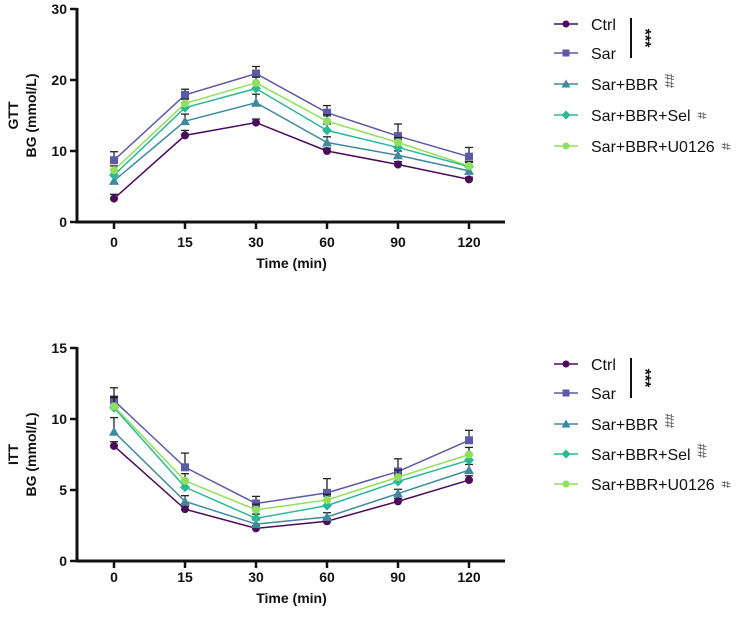  I want to click on y-axis-title: BG (mmol/L), so click(31, 455).